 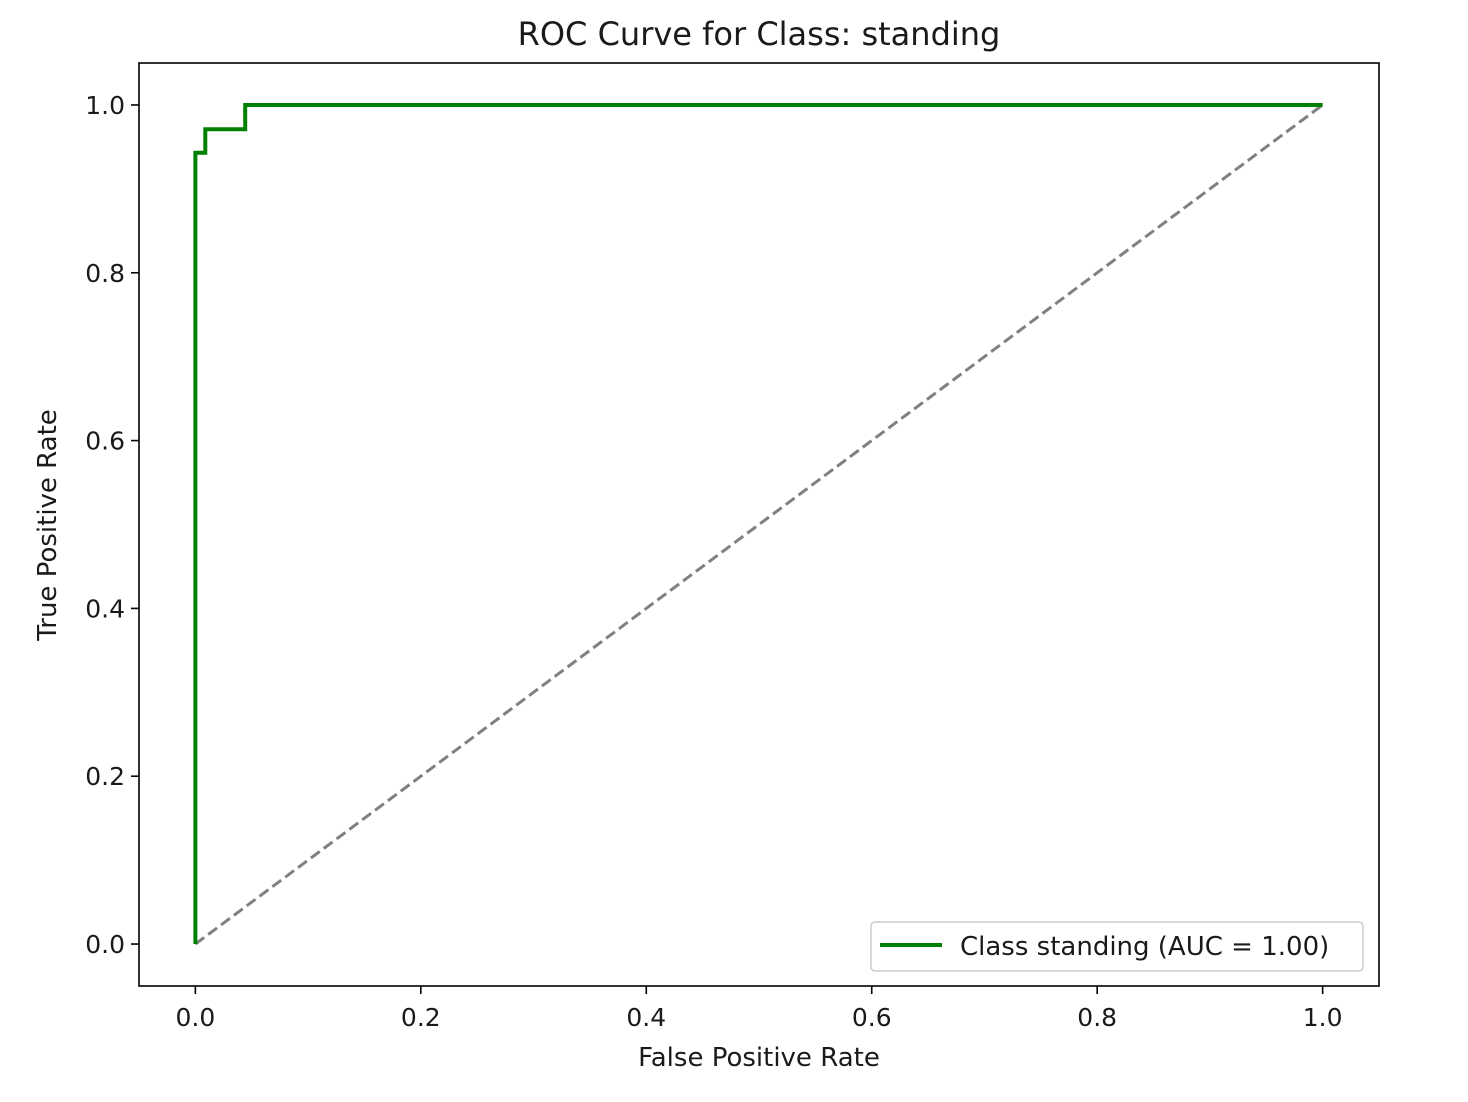 I want to click on x-tick-label: 0.8, so click(x=1097, y=1017).